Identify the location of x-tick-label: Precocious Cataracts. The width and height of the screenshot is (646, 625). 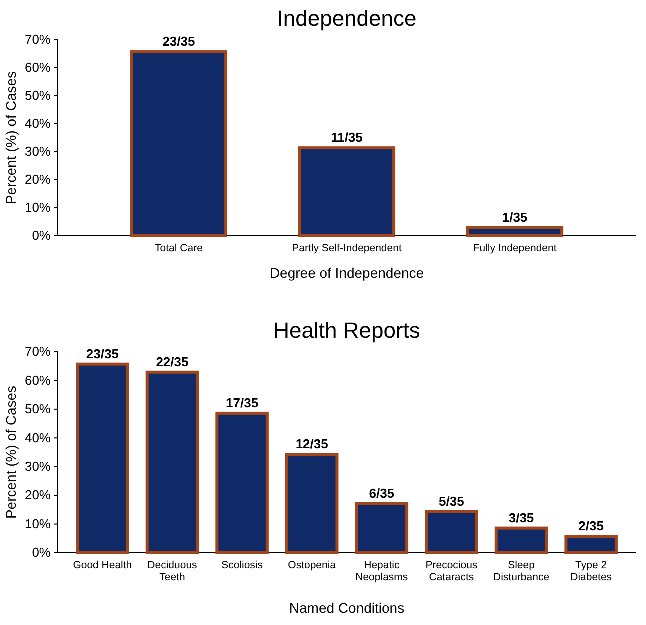
(452, 571).